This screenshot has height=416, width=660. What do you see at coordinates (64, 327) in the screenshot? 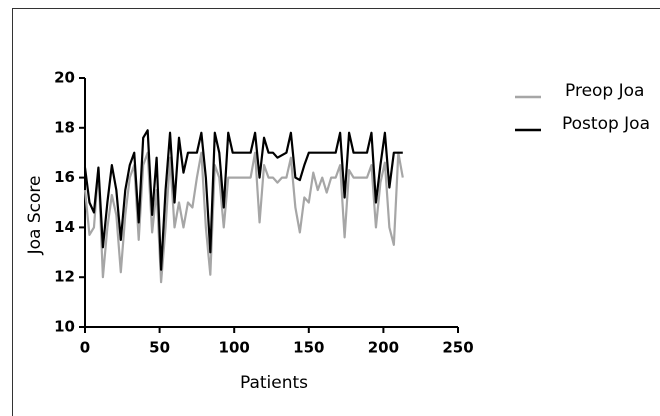
I see `y-tick-label: 10` at bounding box center [64, 327].